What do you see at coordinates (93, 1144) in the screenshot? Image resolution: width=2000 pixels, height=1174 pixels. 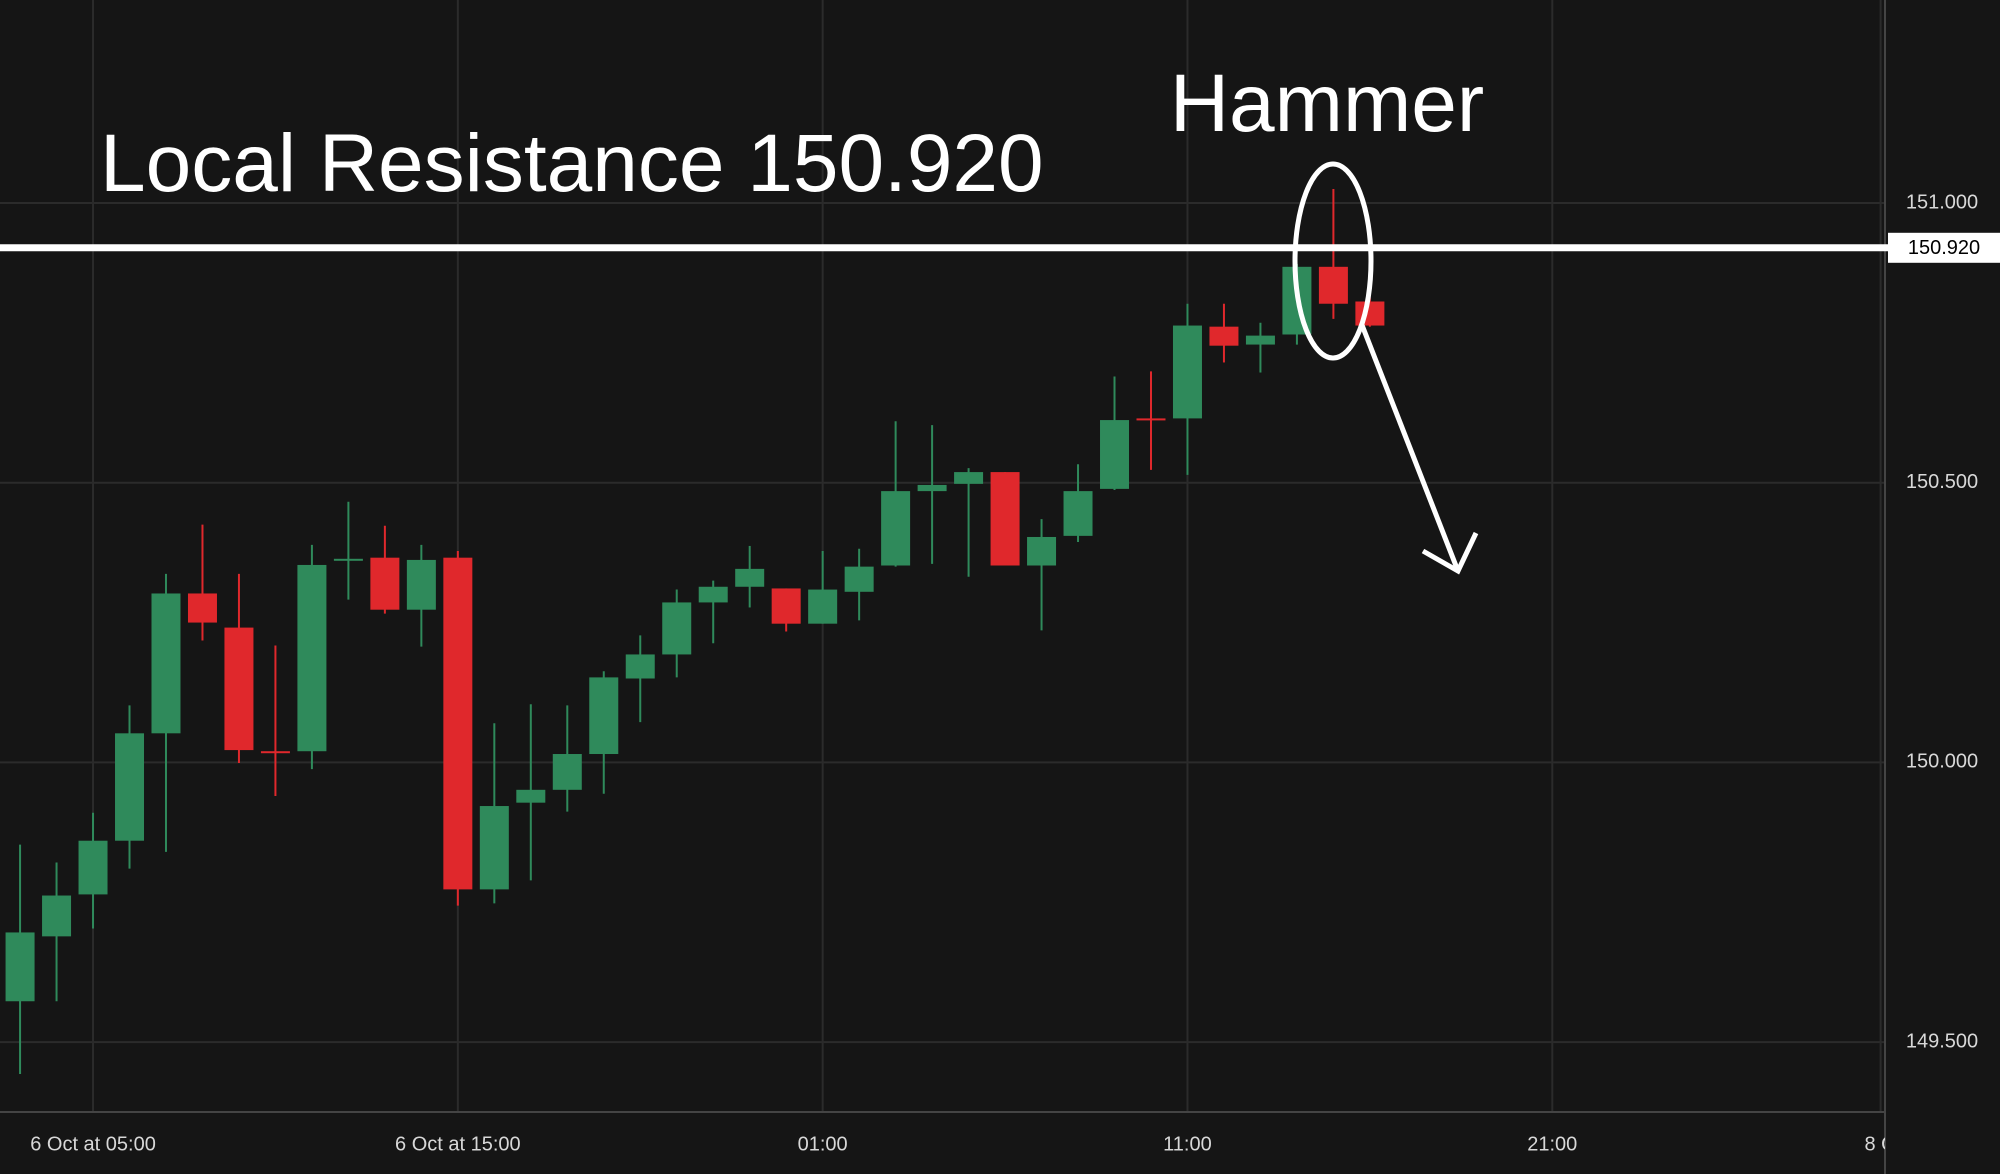 I see `x-tick-label: 6 Oct at 05:00` at bounding box center [93, 1144].